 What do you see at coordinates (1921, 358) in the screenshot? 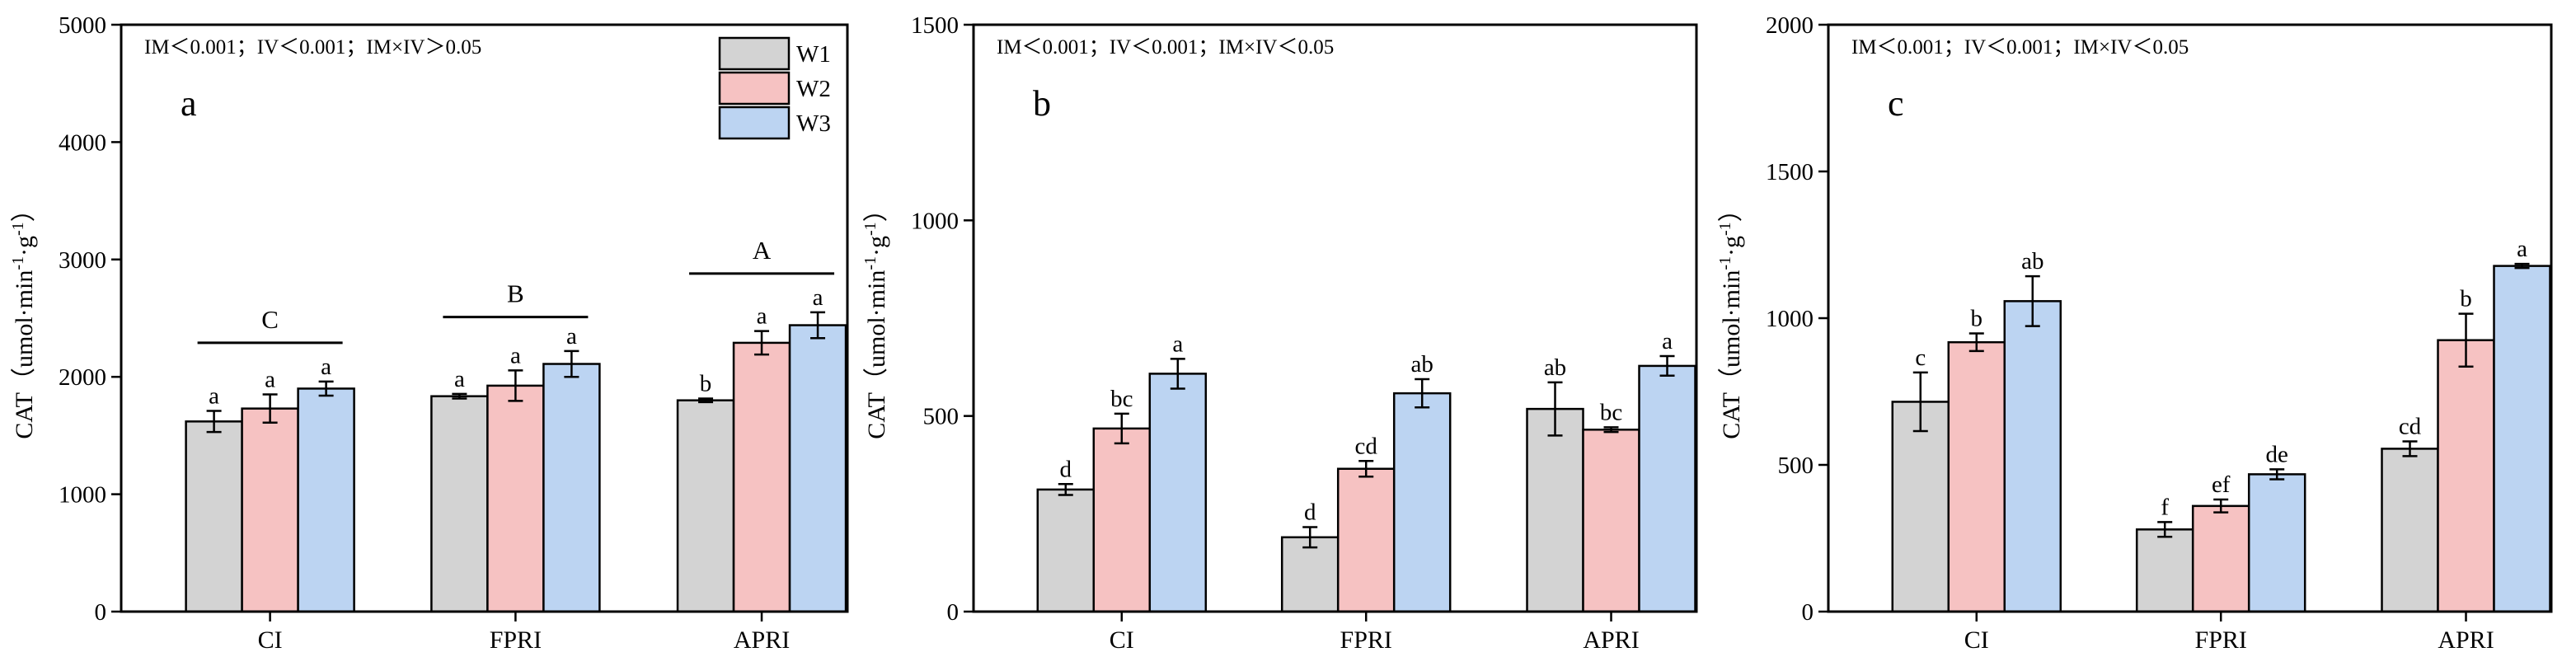
I see `significance-letter: c` at bounding box center [1921, 358].